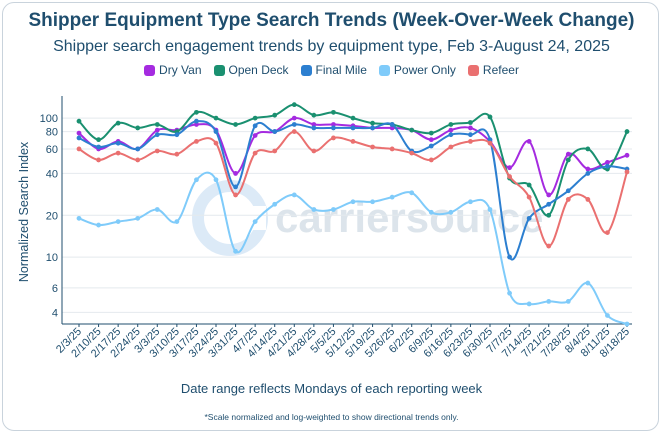  Describe the element at coordinates (49, 119) in the screenshot. I see `y-tick-label: 100` at that location.